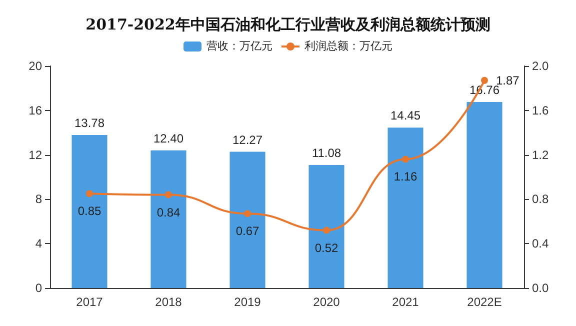  What do you see at coordinates (38, 243) in the screenshot?
I see `y-tick-label: 4` at bounding box center [38, 243].